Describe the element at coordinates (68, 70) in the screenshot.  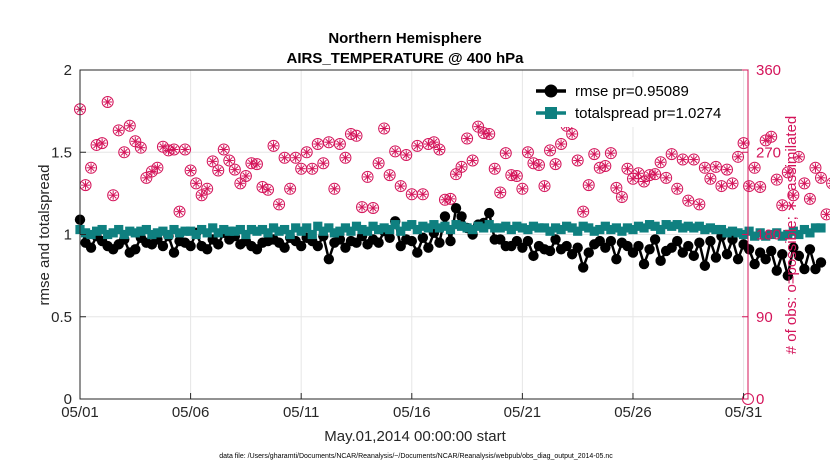
I see `y-tick-label: 2` at that location.